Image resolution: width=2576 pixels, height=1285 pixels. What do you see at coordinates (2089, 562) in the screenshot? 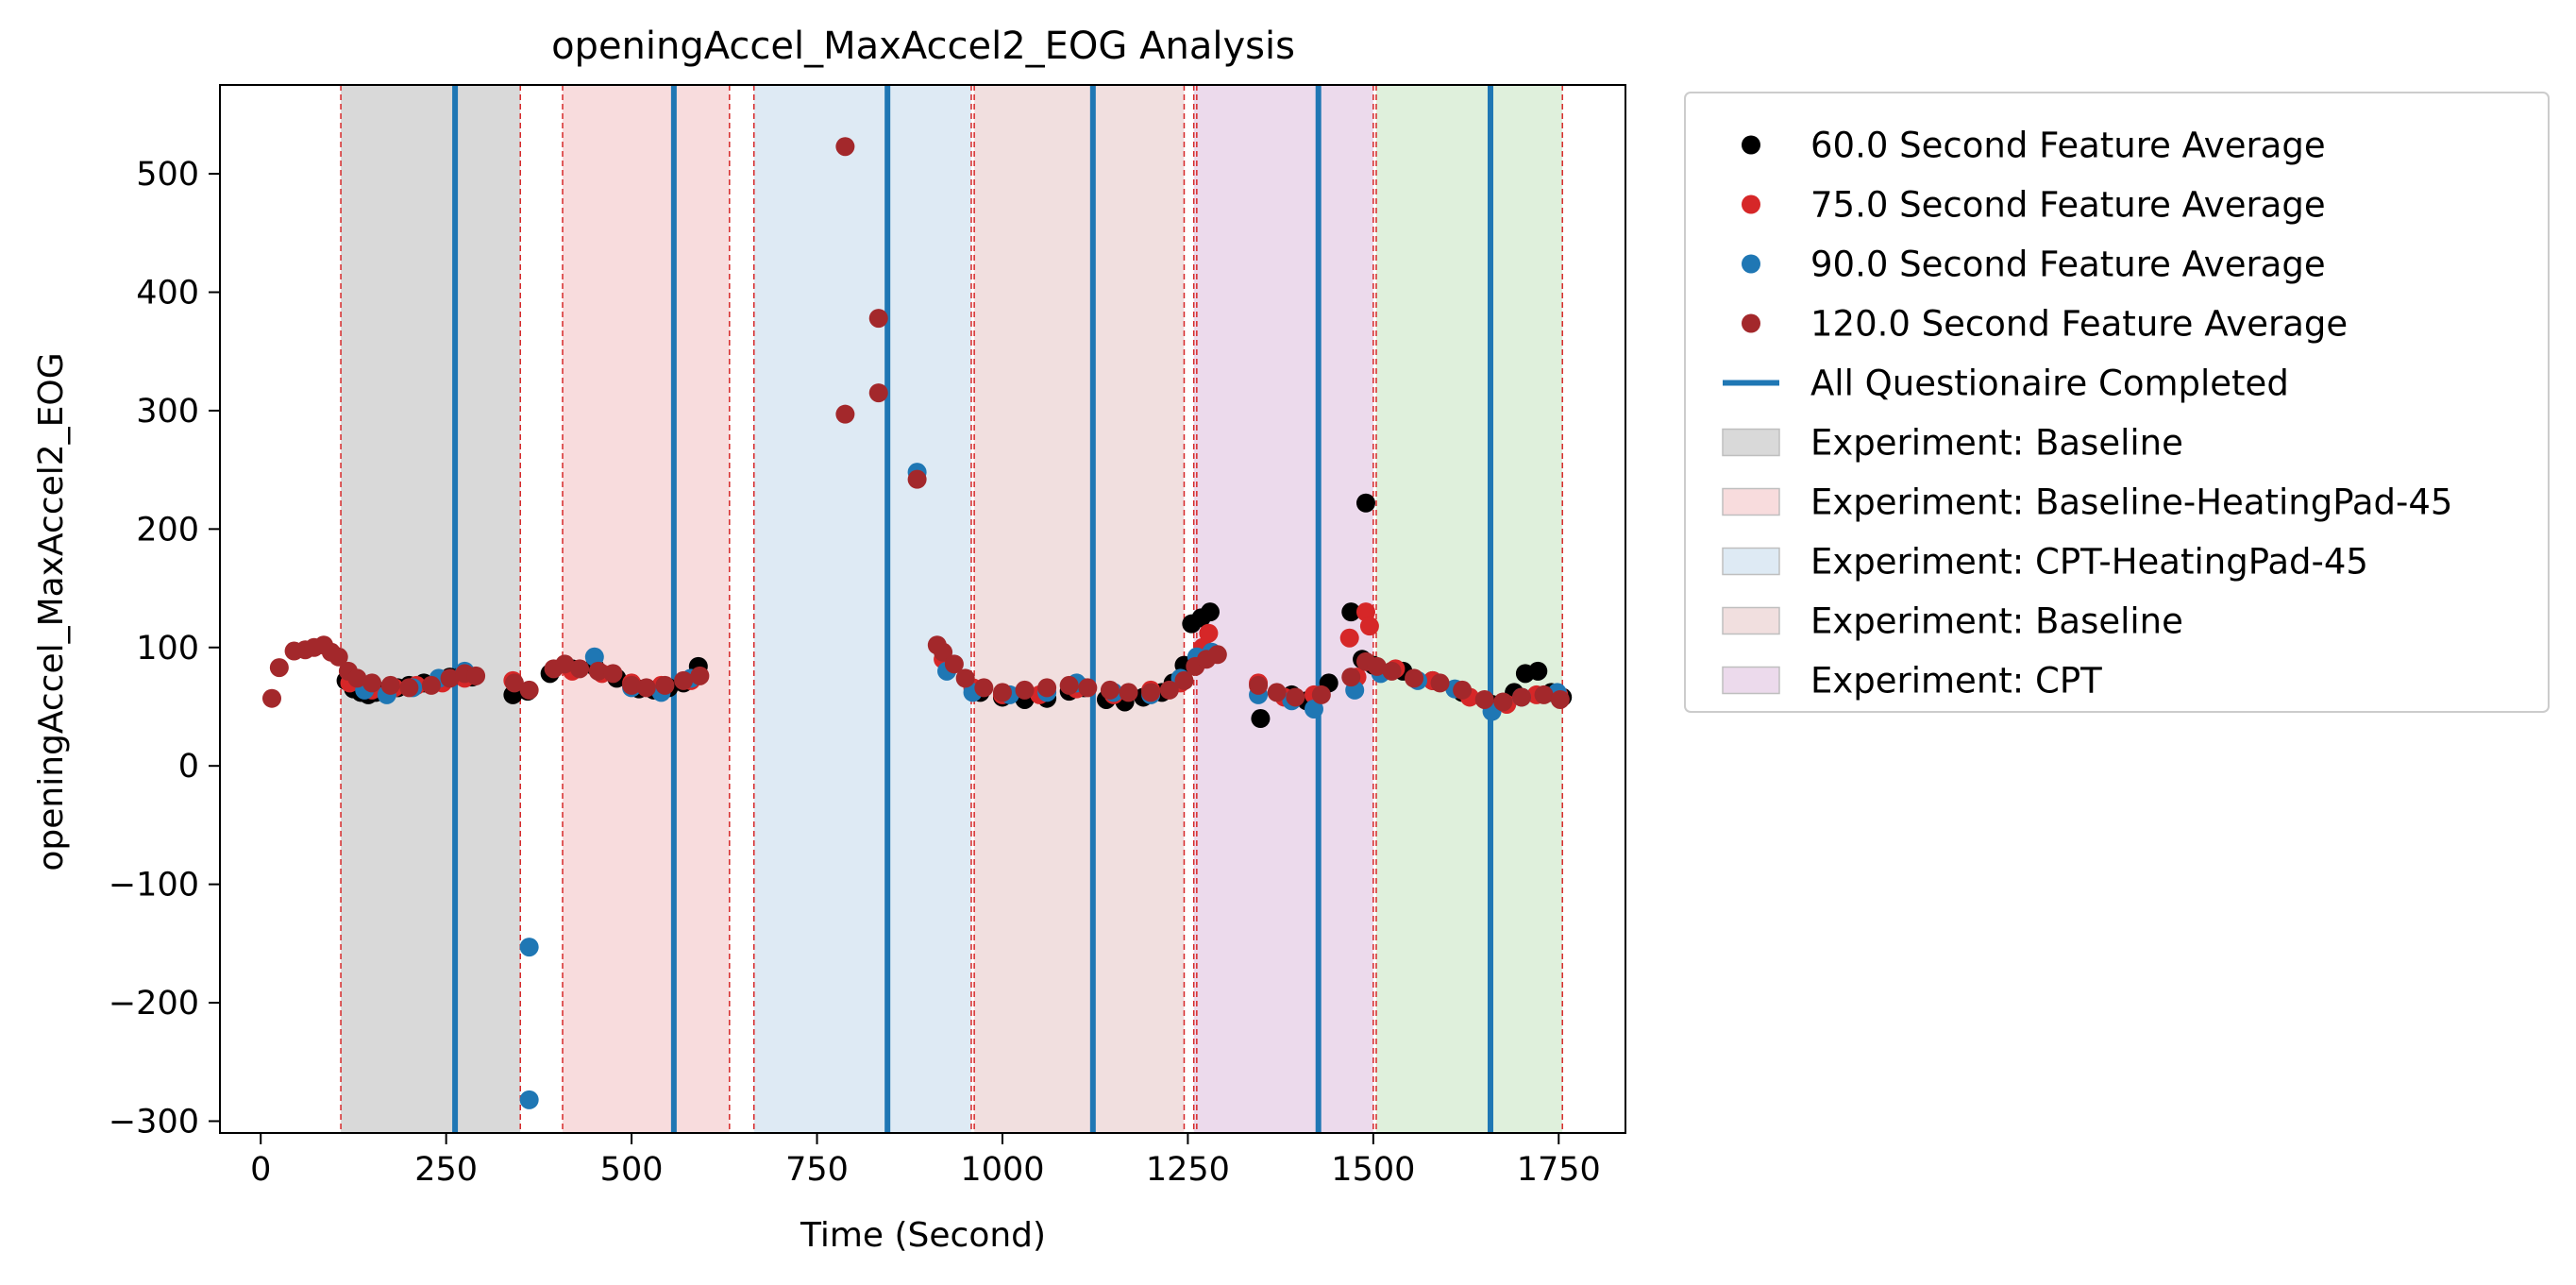
I see `legend-label-7: Experiment: CPT-HeatingPad-45` at bounding box center [2089, 562].